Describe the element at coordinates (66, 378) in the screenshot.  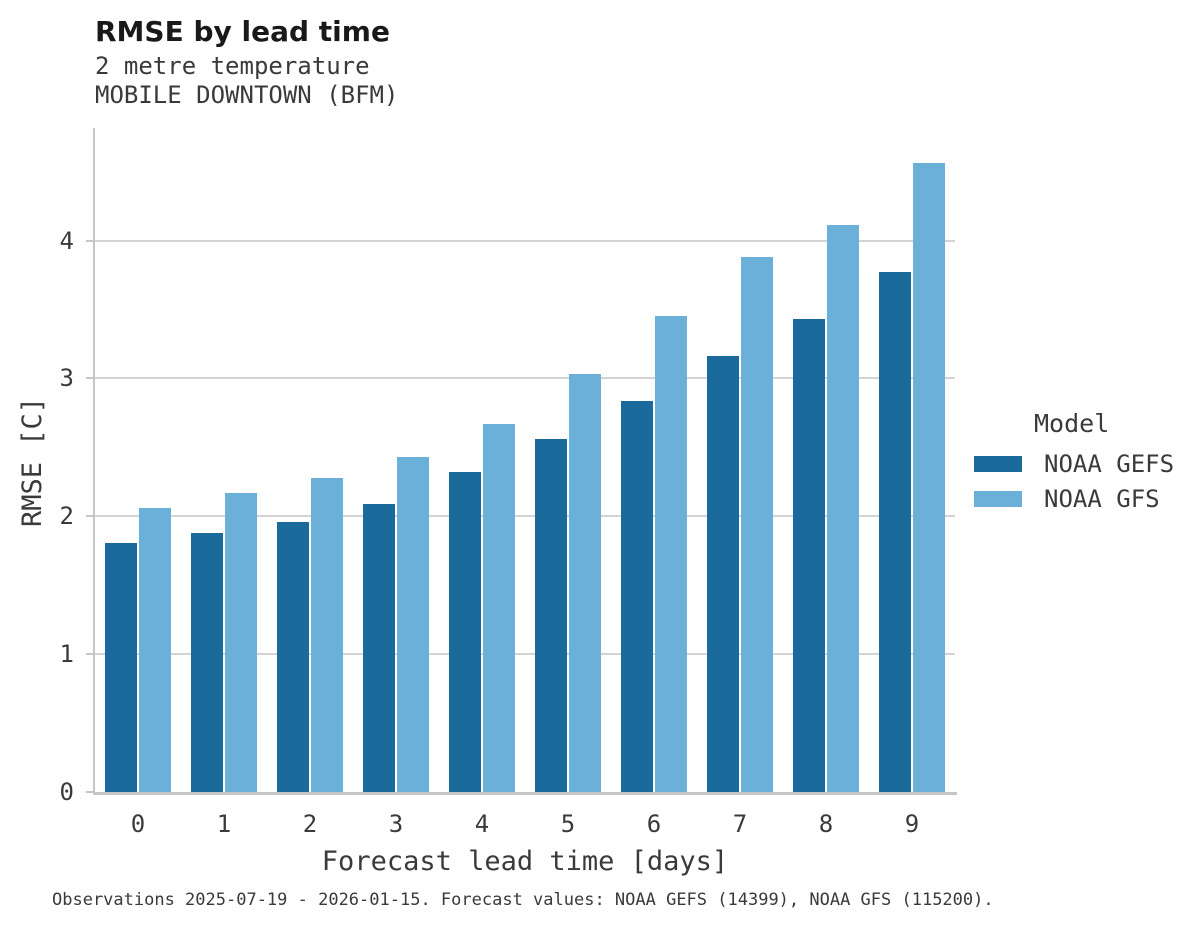
I see `y-tick-label-3: 3` at that location.